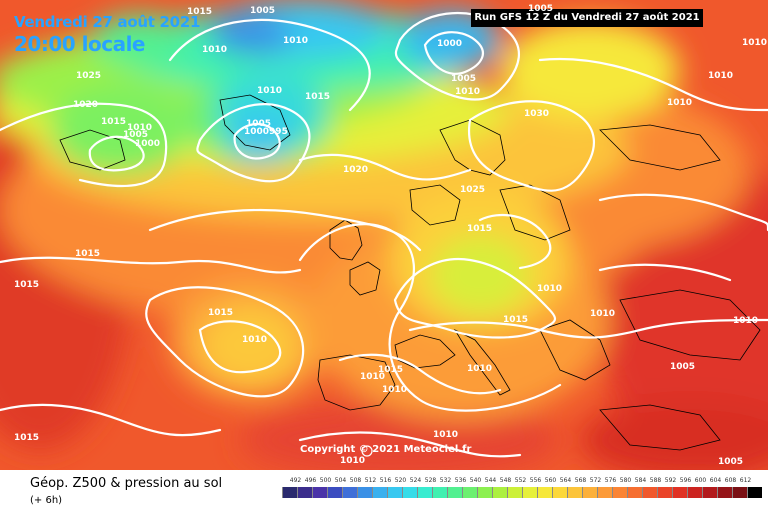  I want to click on scale-tick-label: 560, so click(550, 480).